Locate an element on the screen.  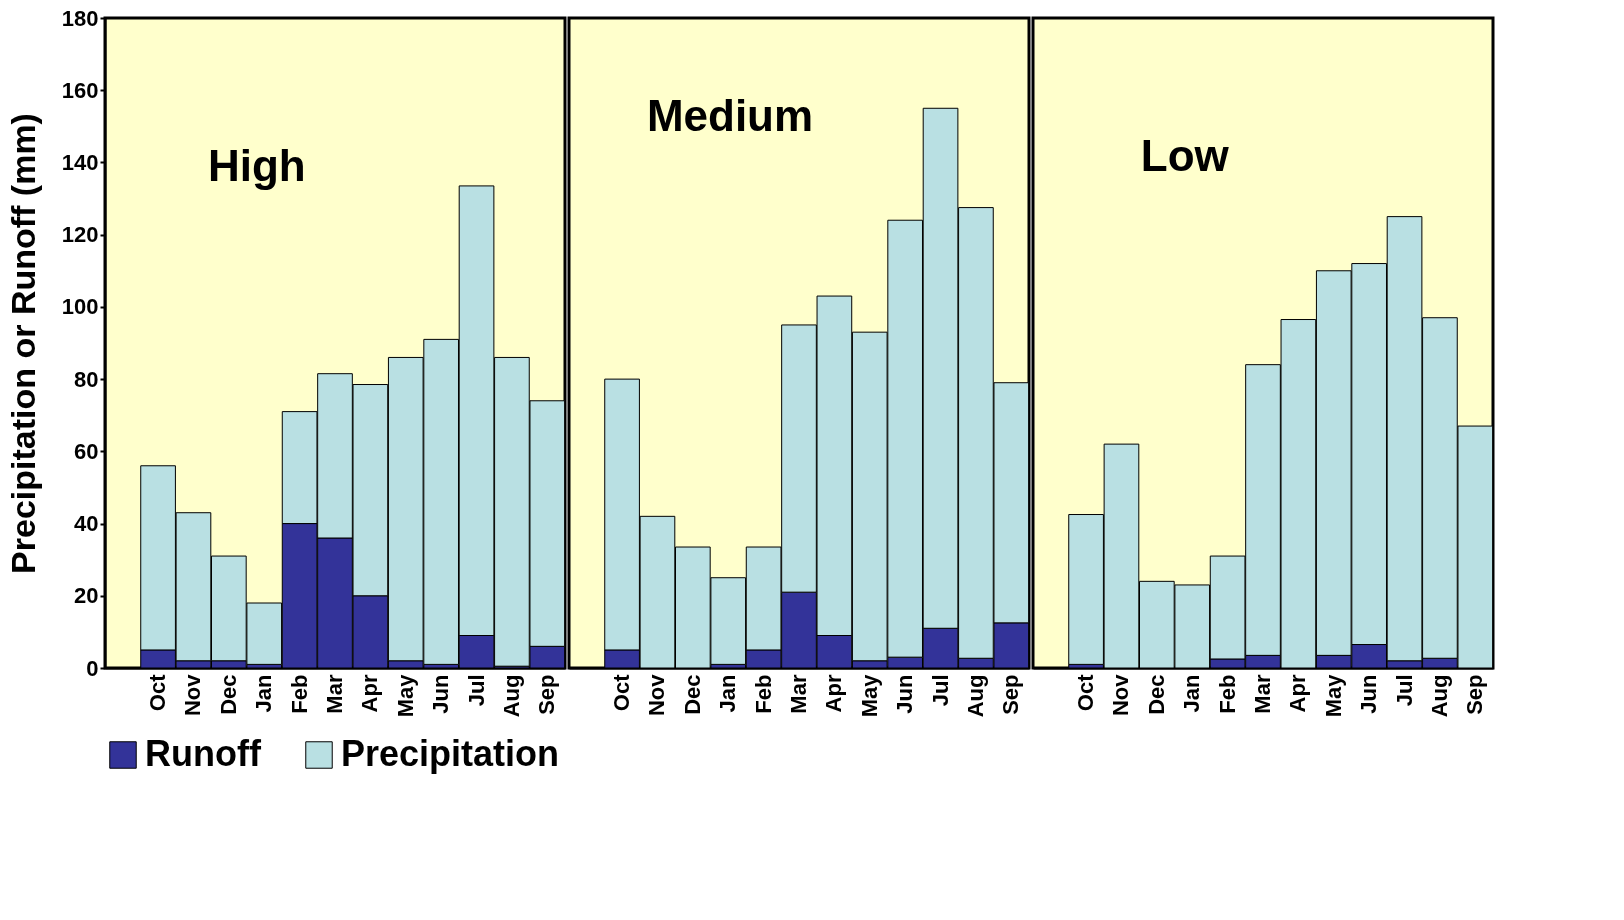
y-tick-label: 100 is located at coordinates (80, 307).